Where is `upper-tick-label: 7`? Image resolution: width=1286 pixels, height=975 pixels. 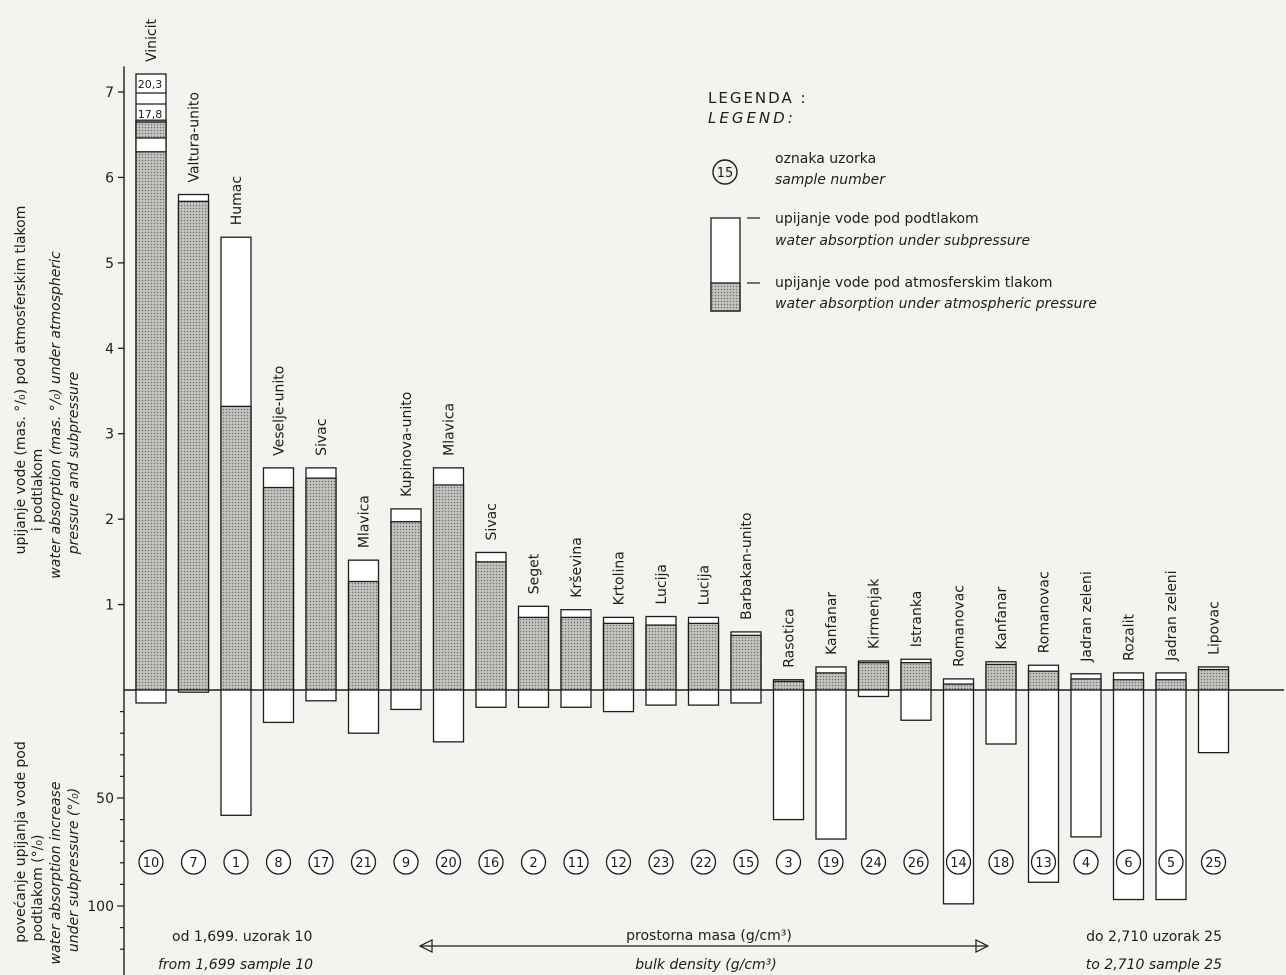 upper-tick-label: 7 is located at coordinates (109, 93).